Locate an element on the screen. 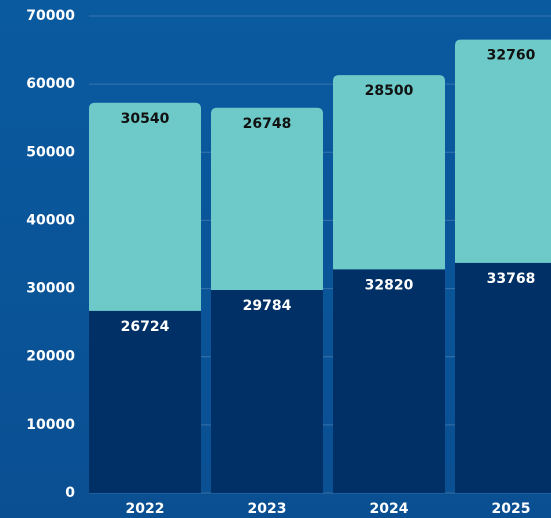  value-label: 32820 is located at coordinates (389, 285).